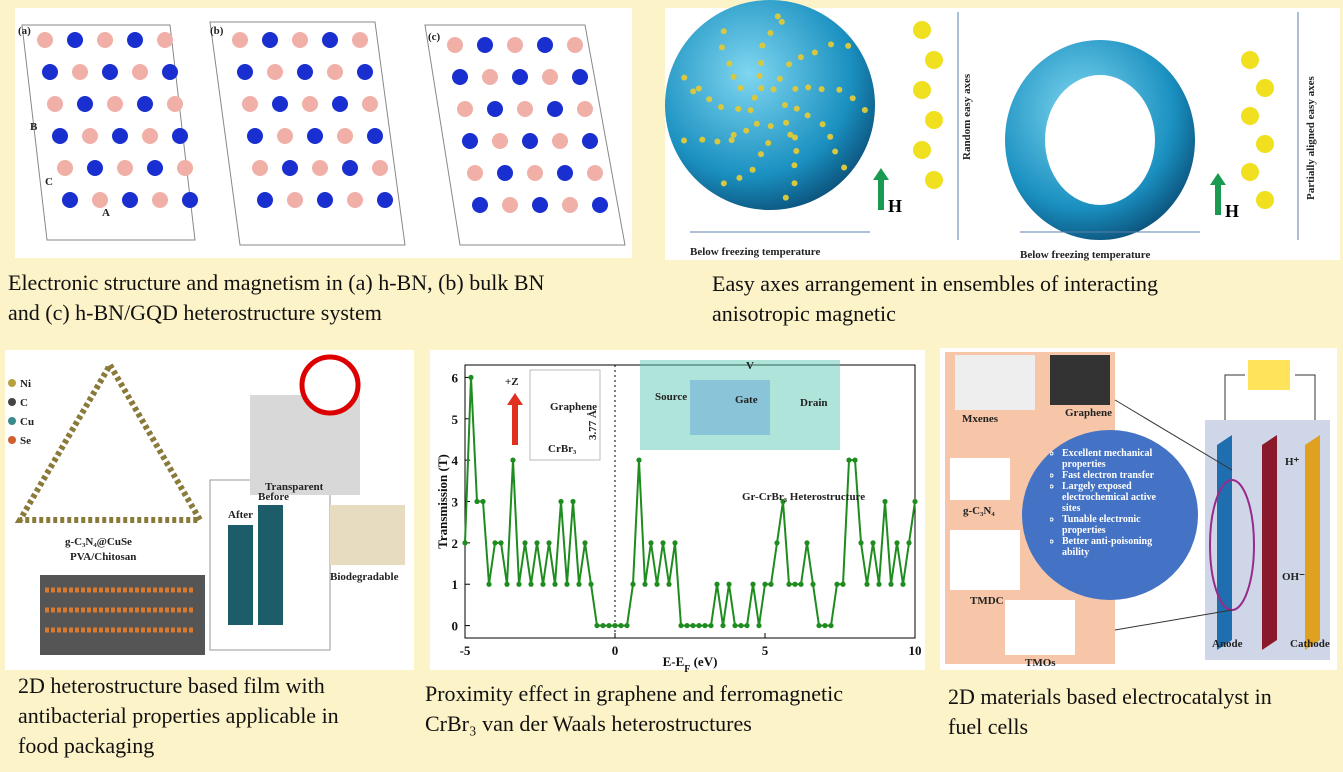 The height and width of the screenshot is (772, 1343). What do you see at coordinates (103, 557) in the screenshot?
I see `label: PVA/Chitosan` at bounding box center [103, 557].